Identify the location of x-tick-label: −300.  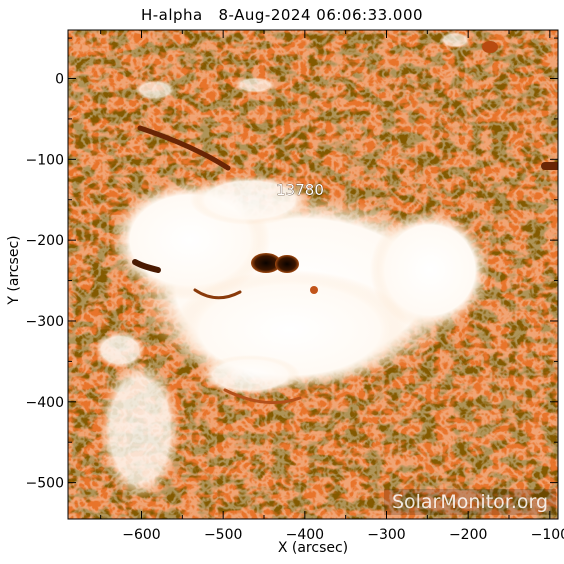
(386, 535).